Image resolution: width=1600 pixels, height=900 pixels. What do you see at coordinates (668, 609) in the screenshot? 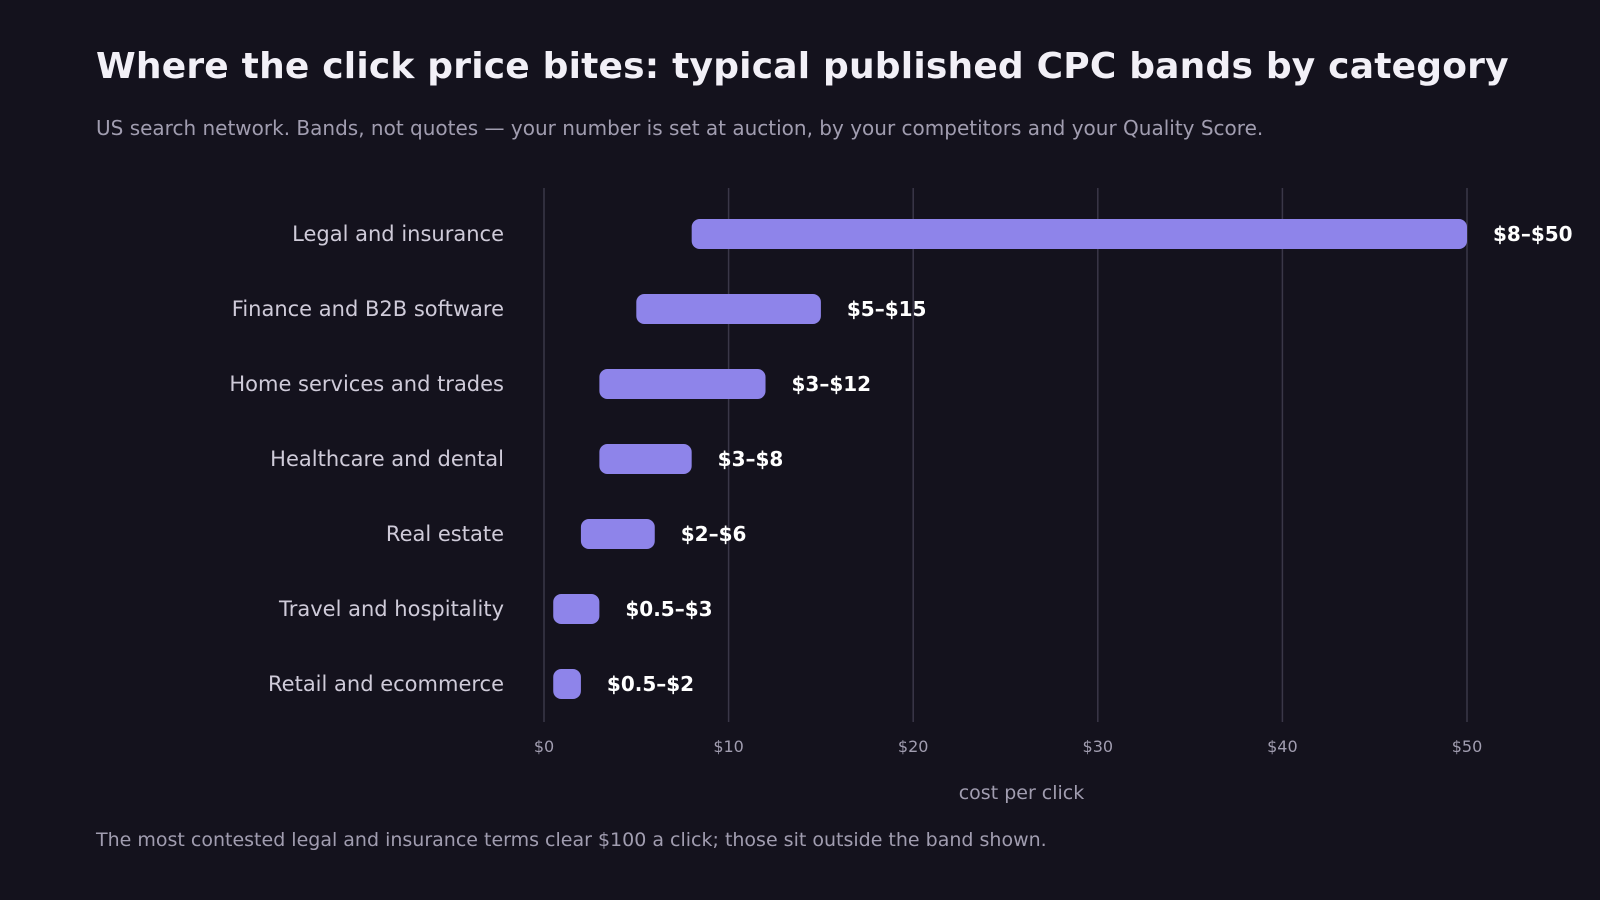
I see `range-value-label: $0.5–$3` at bounding box center [668, 609].